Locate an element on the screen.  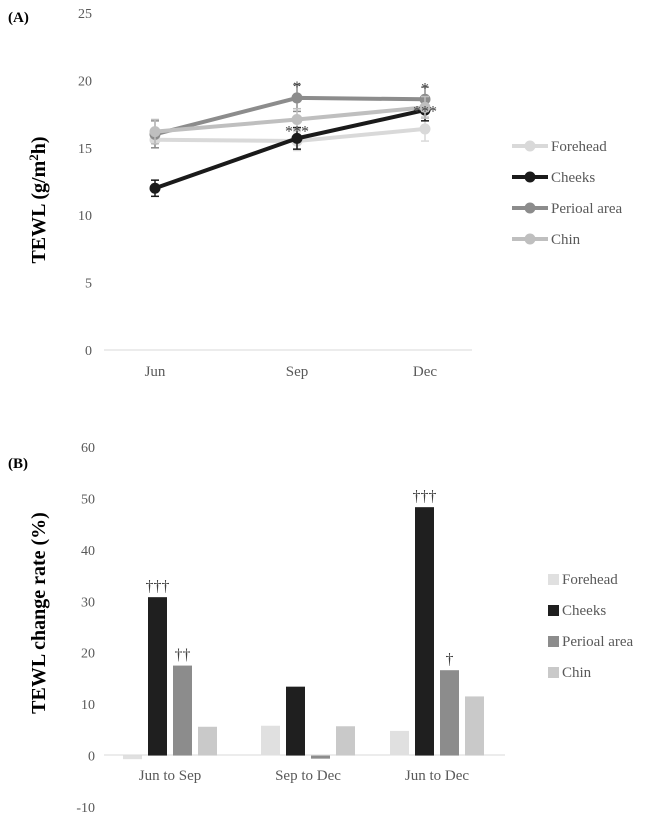
panel-a-y-tick-label: 20 is located at coordinates (85, 81).